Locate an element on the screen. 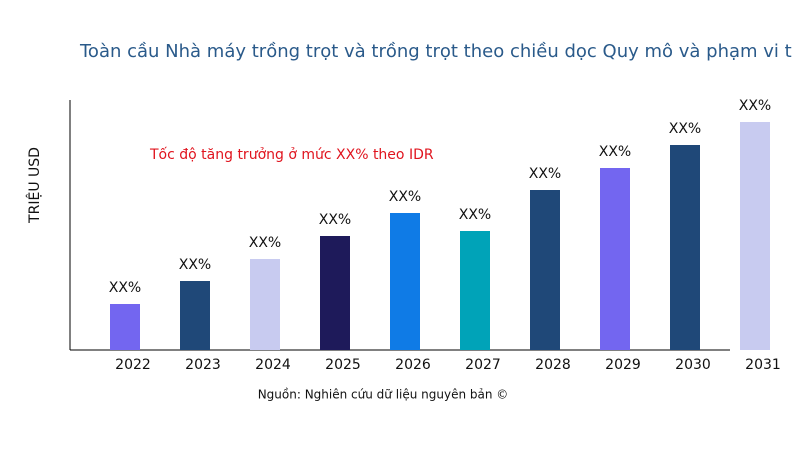 The height and width of the screenshot is (450, 800). x-tick-label: 2027 is located at coordinates (483, 365).